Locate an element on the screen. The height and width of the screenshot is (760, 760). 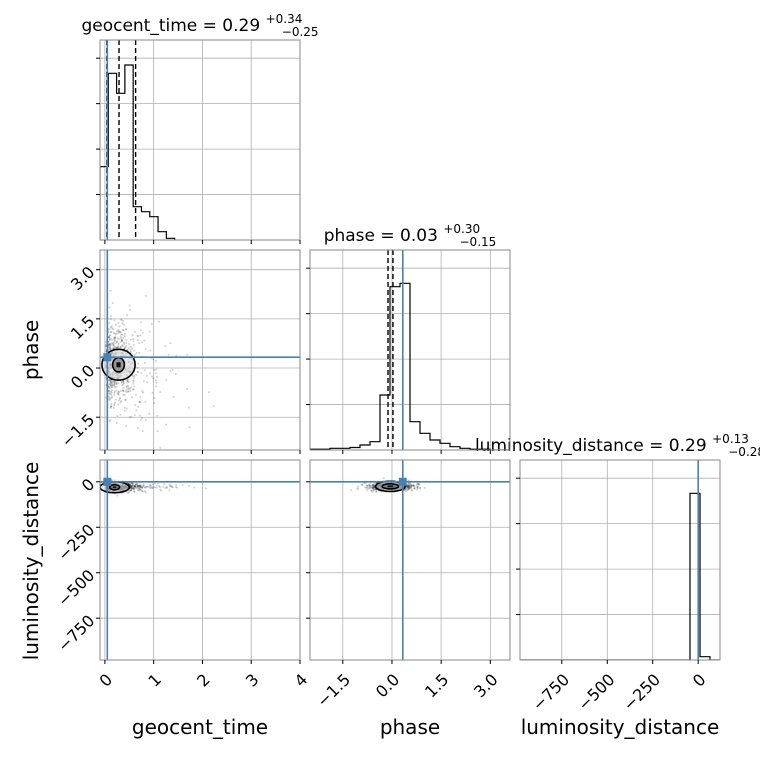
ylabel-luminosity-distance: luminosity_distance is located at coordinates (31, 561).